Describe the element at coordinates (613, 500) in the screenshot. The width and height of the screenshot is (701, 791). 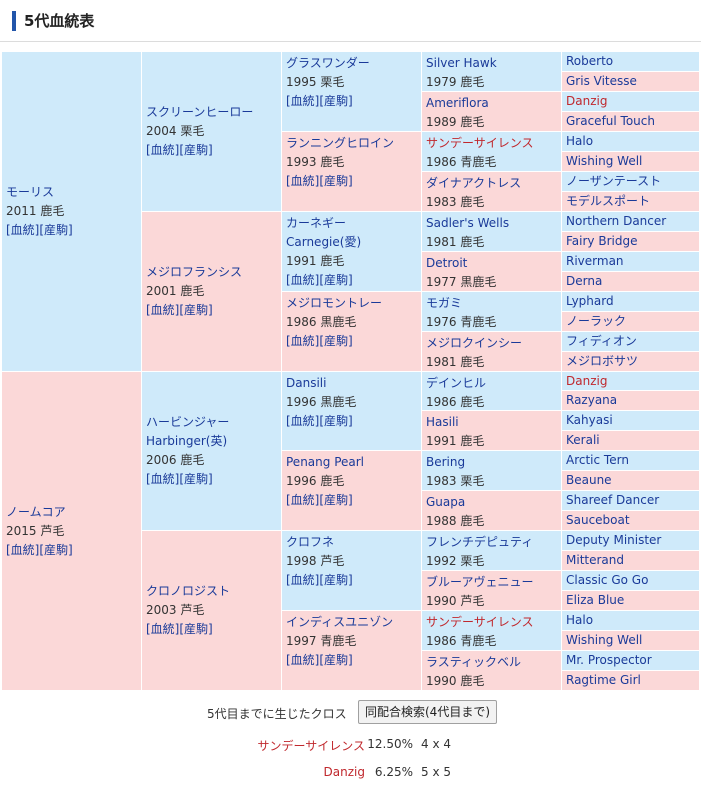
I see `horse-name-link: Shareef Dancer` at that location.